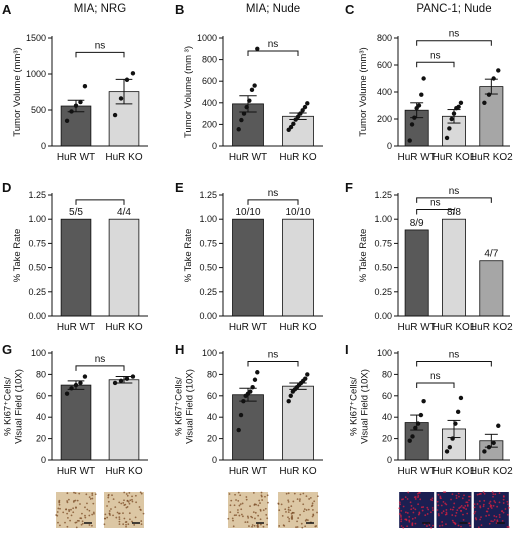  I want to click on y-tick-label: 20, so click(41, 439).